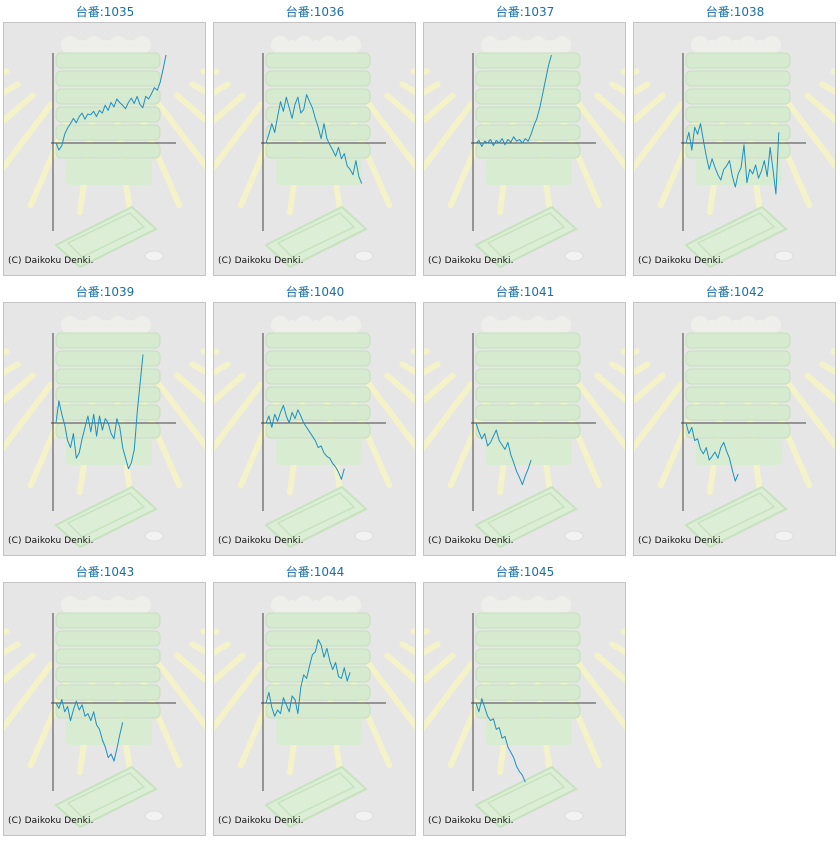  Describe the element at coordinates (315, 12) in the screenshot. I see `chart-title: 台番:1036` at that location.